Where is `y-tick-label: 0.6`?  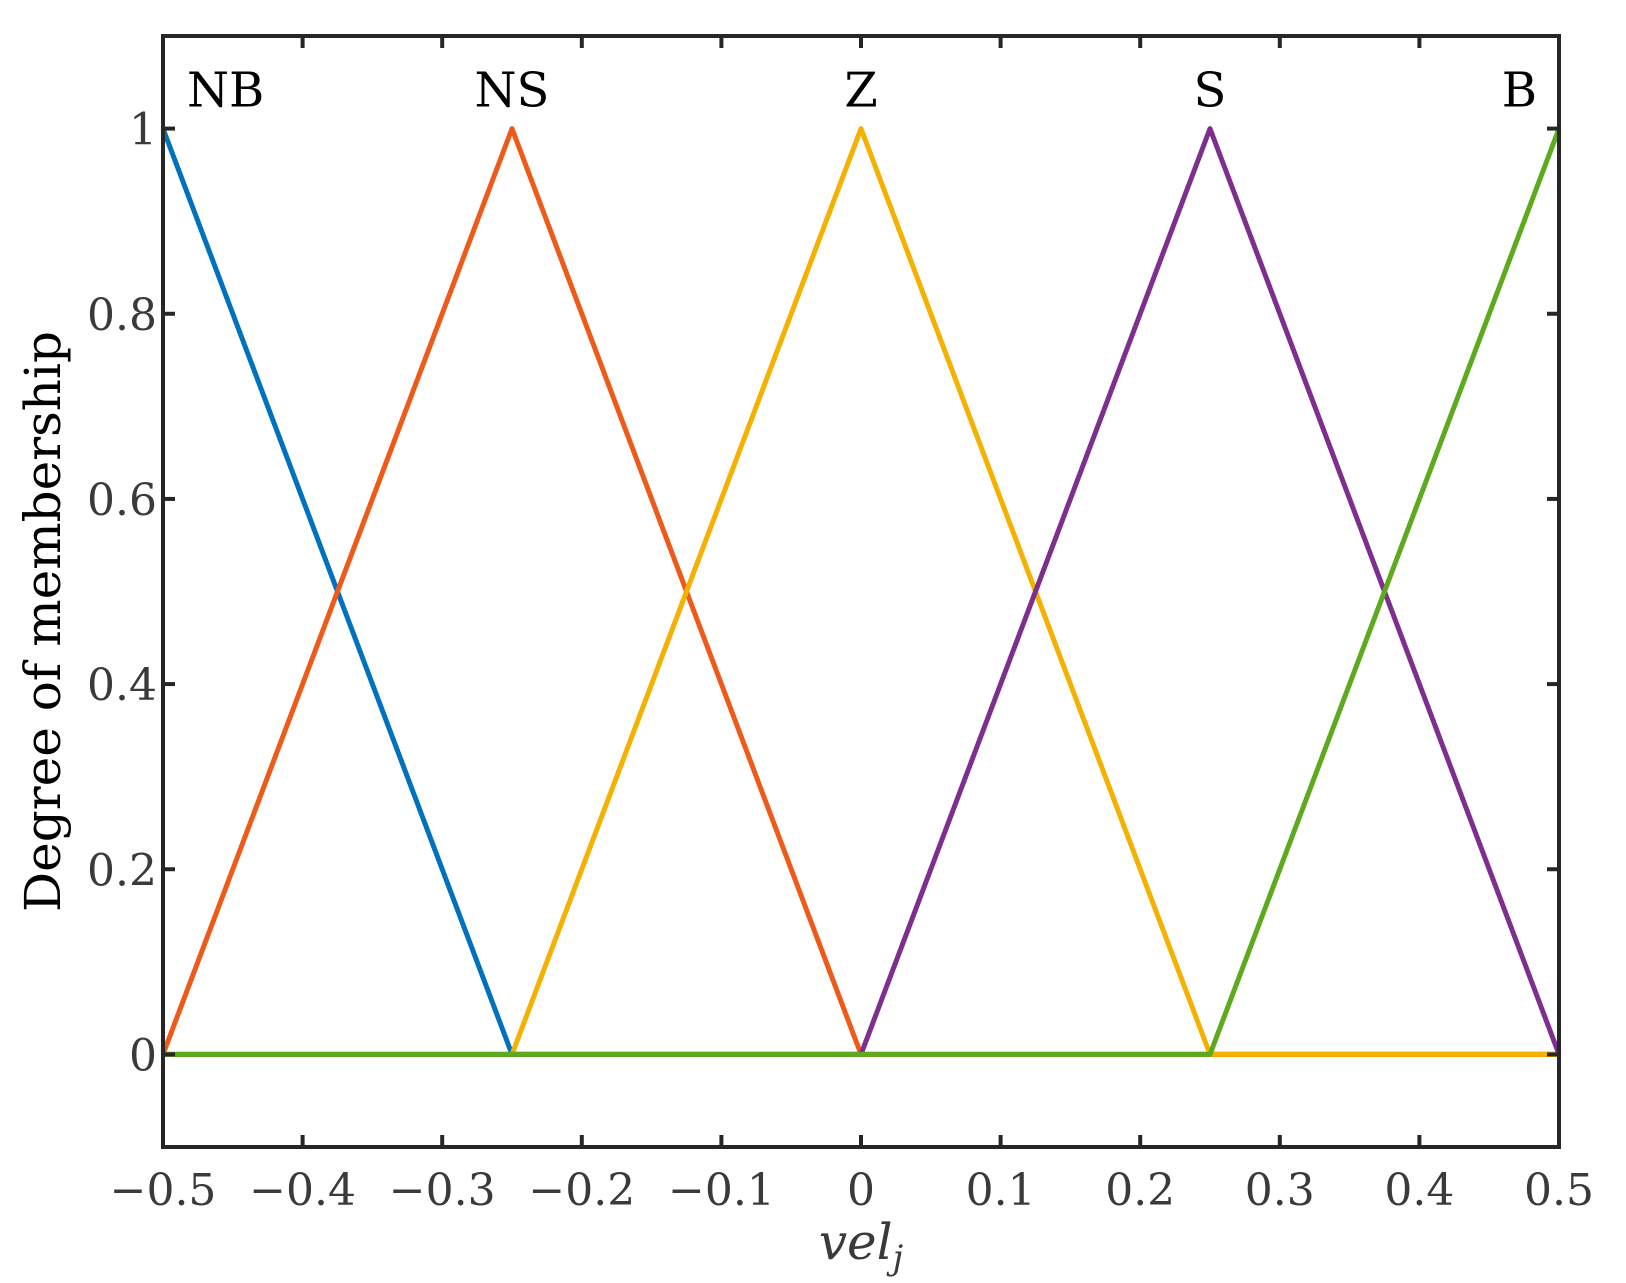 y-tick-label: 0.6 is located at coordinates (122, 500).